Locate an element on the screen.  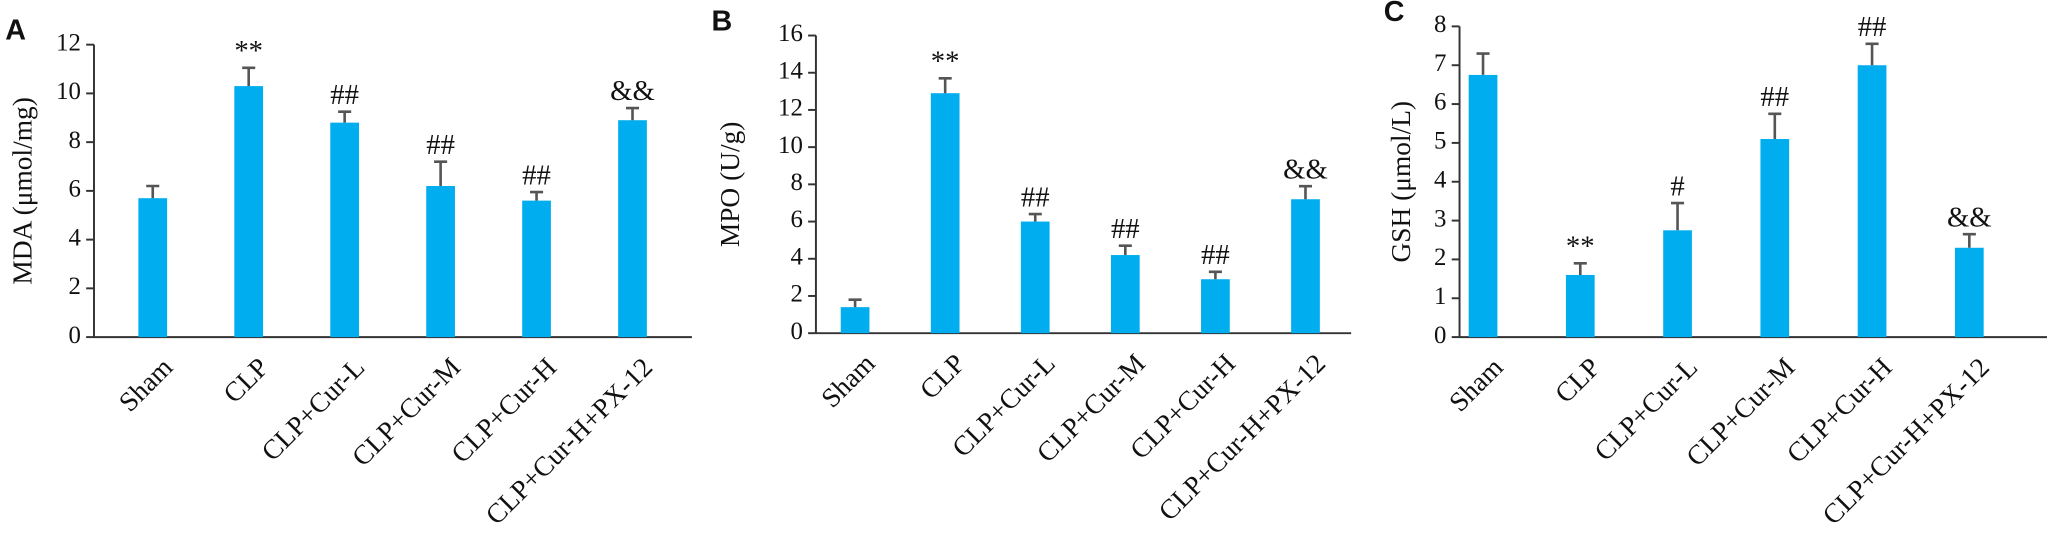
y-axis-label: MDA (μmol/mg) is located at coordinates (22, 191).